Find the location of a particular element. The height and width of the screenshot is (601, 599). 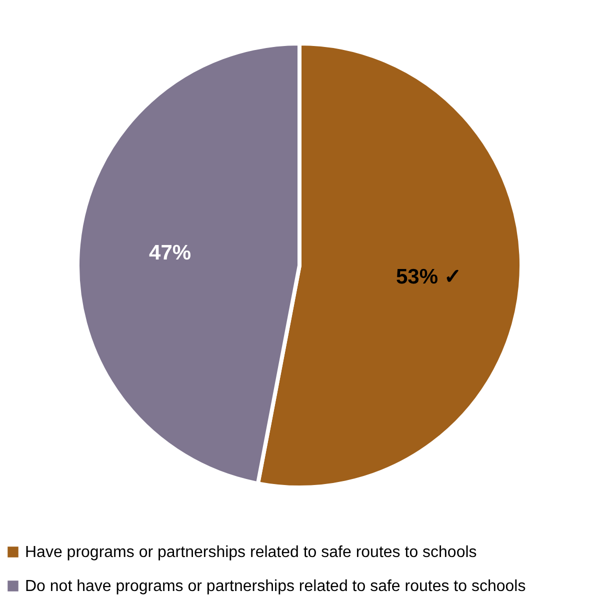

data-label: 47% is located at coordinates (170, 252).